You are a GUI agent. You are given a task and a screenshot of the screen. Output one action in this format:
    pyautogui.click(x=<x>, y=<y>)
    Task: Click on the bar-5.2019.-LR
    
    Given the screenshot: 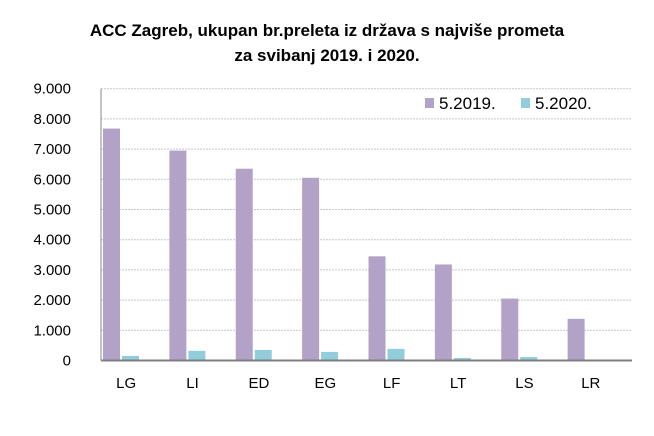 What is the action you would take?
    pyautogui.click(x=576, y=339)
    